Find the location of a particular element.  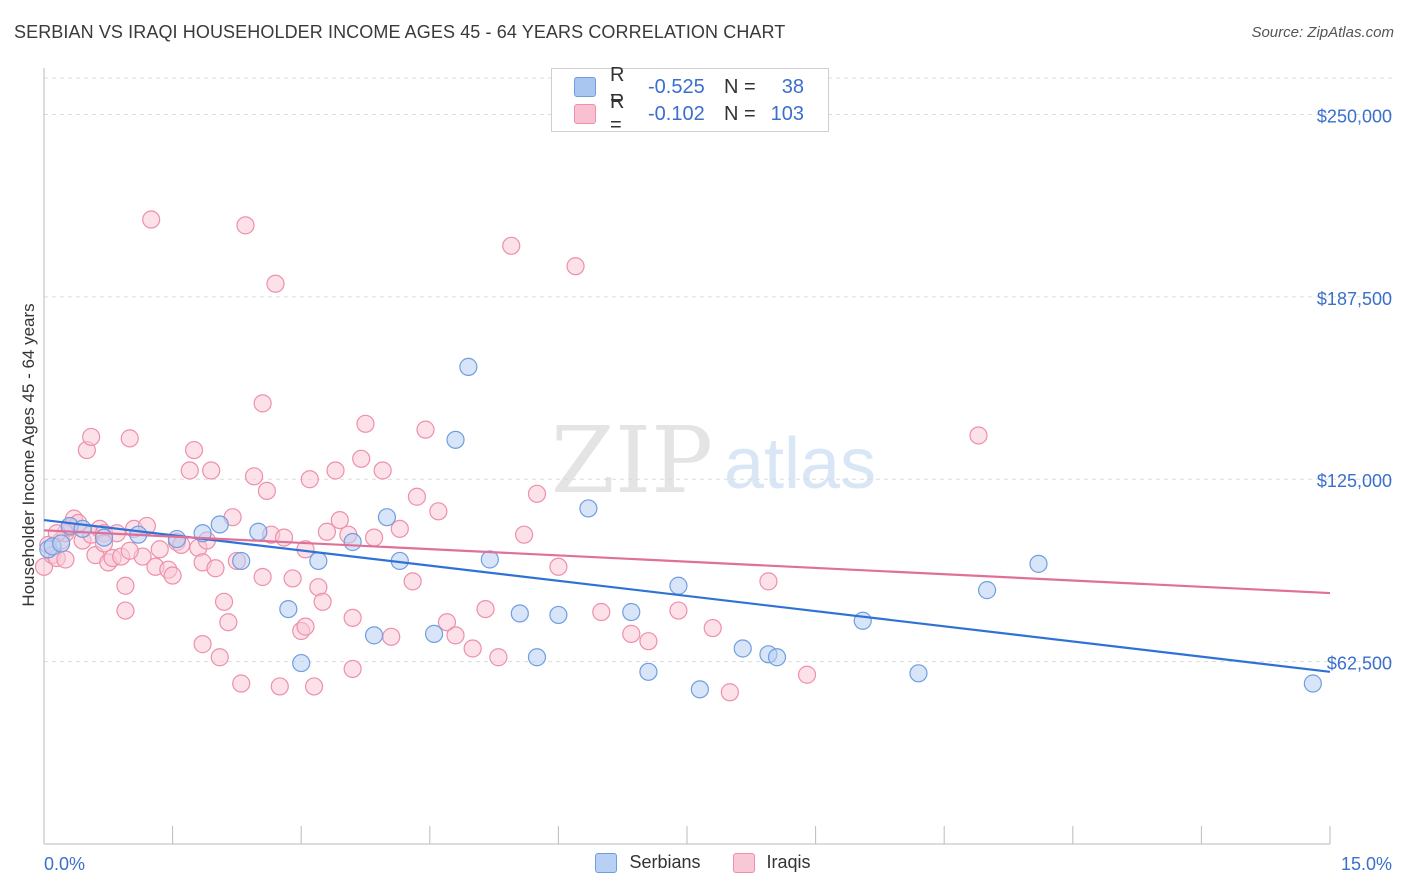

legend-r-value: -0.525 is located at coordinates (676, 86).